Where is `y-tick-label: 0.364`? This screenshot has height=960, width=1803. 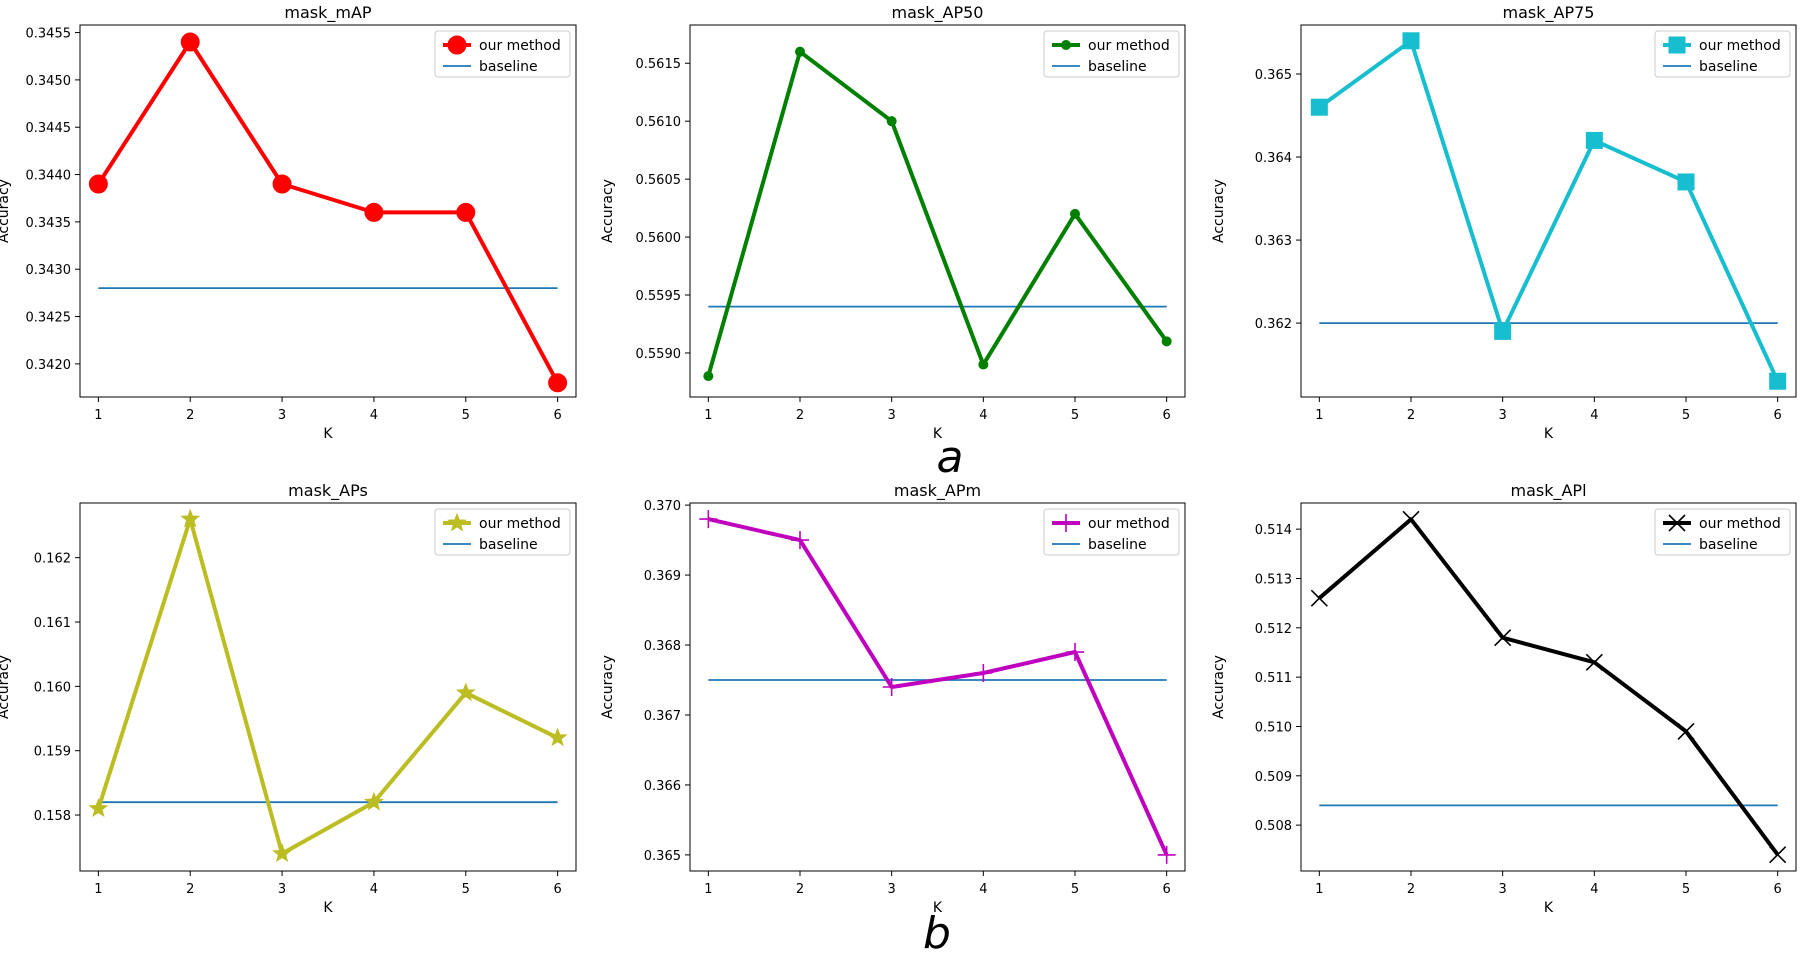
y-tick-label: 0.364 is located at coordinates (1273, 158).